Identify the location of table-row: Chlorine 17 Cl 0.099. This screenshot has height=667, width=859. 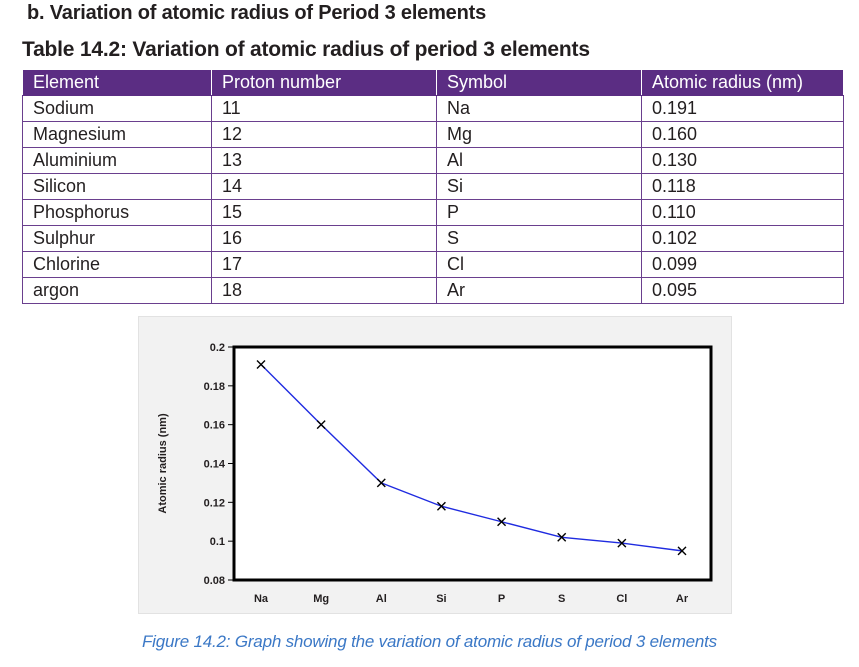
(433, 264).